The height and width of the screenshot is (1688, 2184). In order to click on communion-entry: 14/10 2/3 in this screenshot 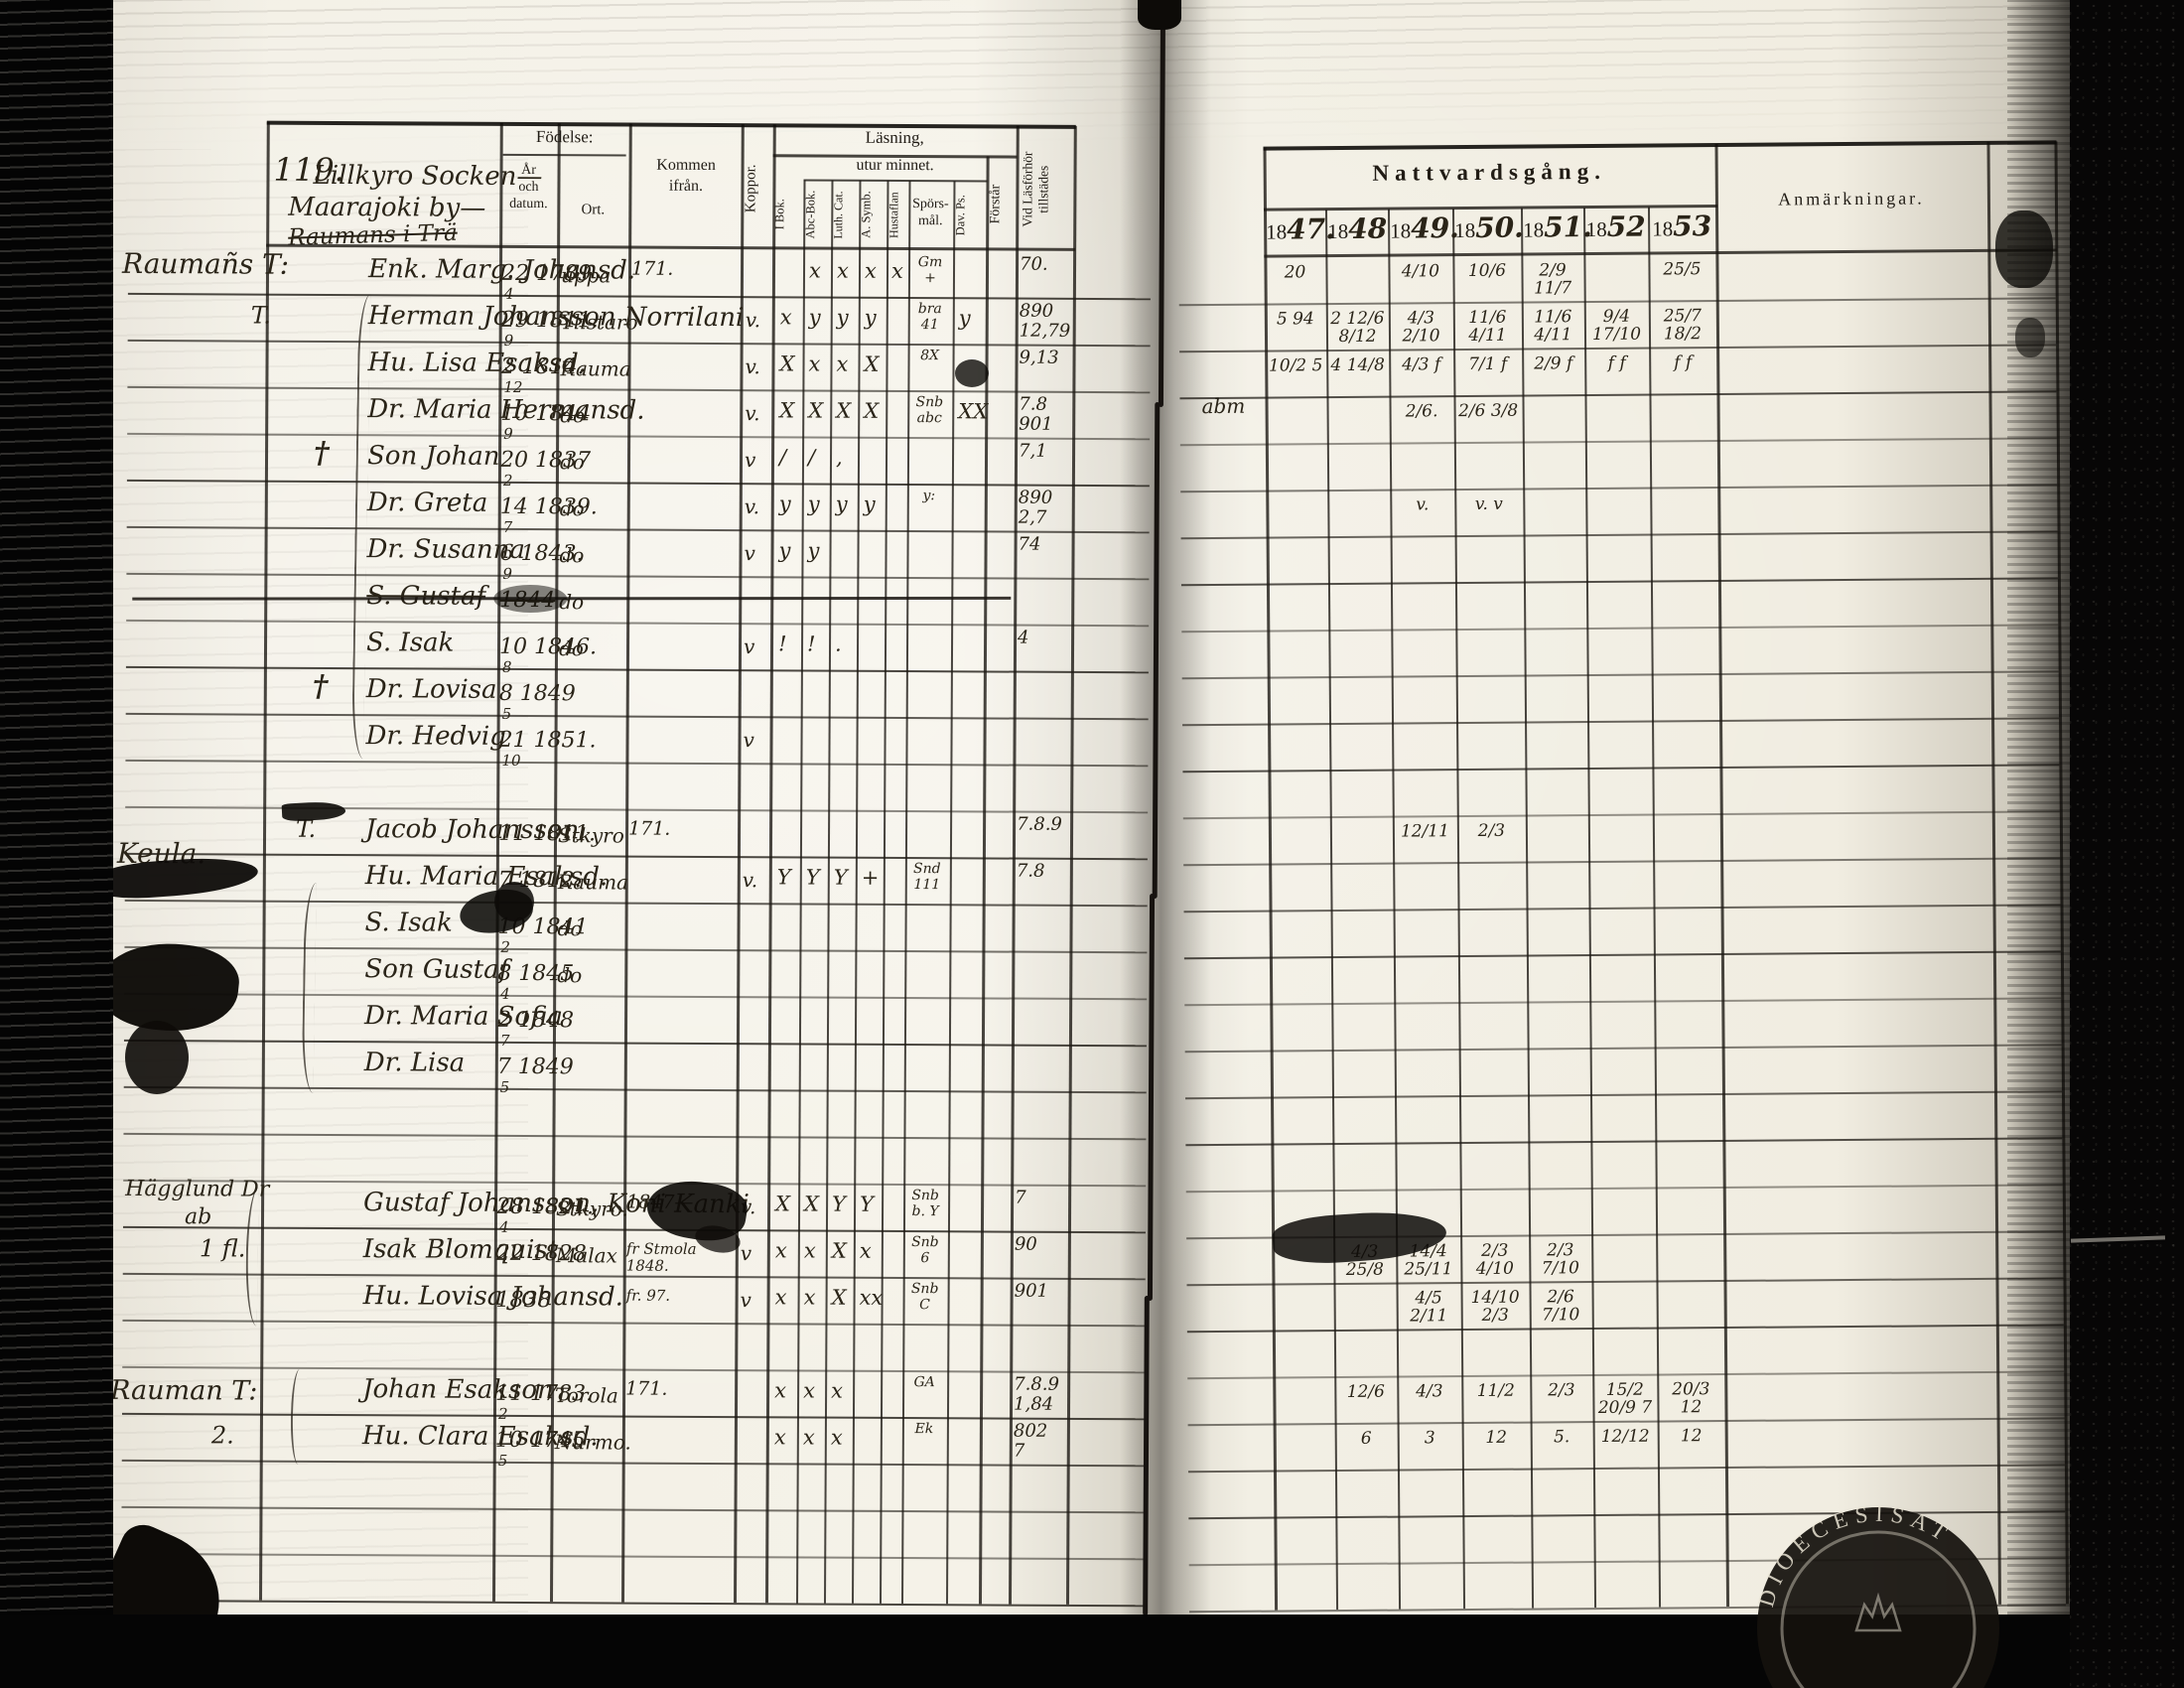, I will do `click(1495, 1306)`.